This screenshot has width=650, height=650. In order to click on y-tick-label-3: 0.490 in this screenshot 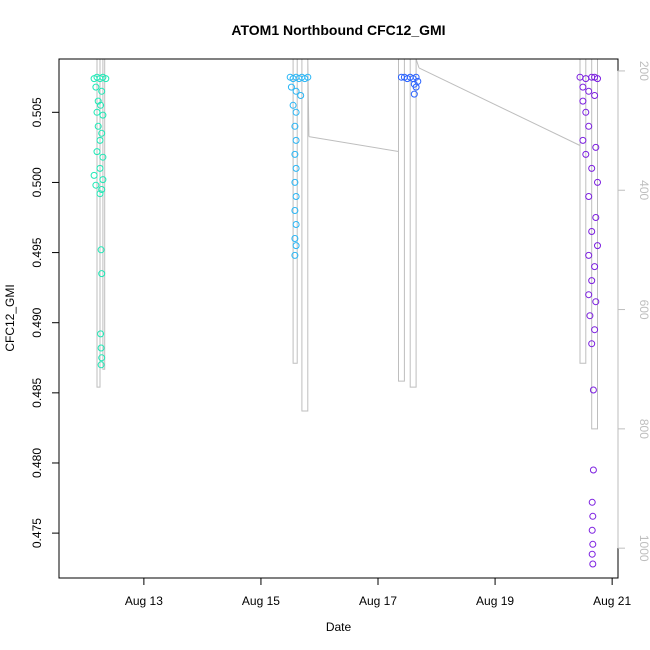, I will do `click(37, 322)`.